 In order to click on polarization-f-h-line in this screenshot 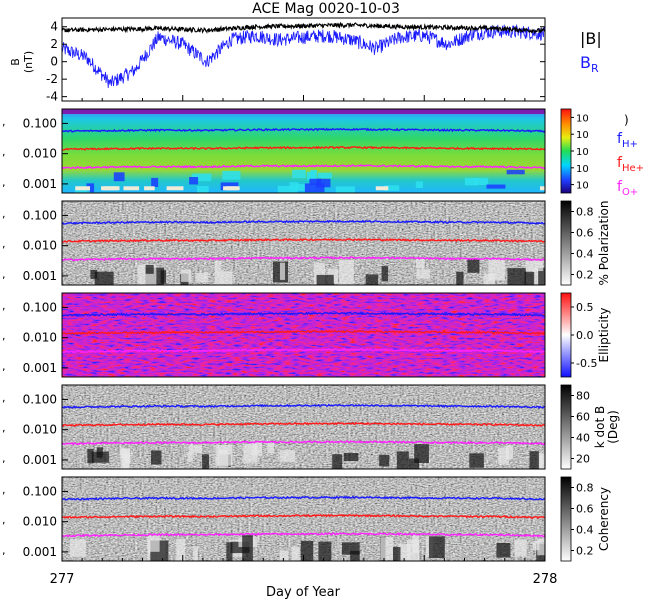, I will do `click(303, 222)`.